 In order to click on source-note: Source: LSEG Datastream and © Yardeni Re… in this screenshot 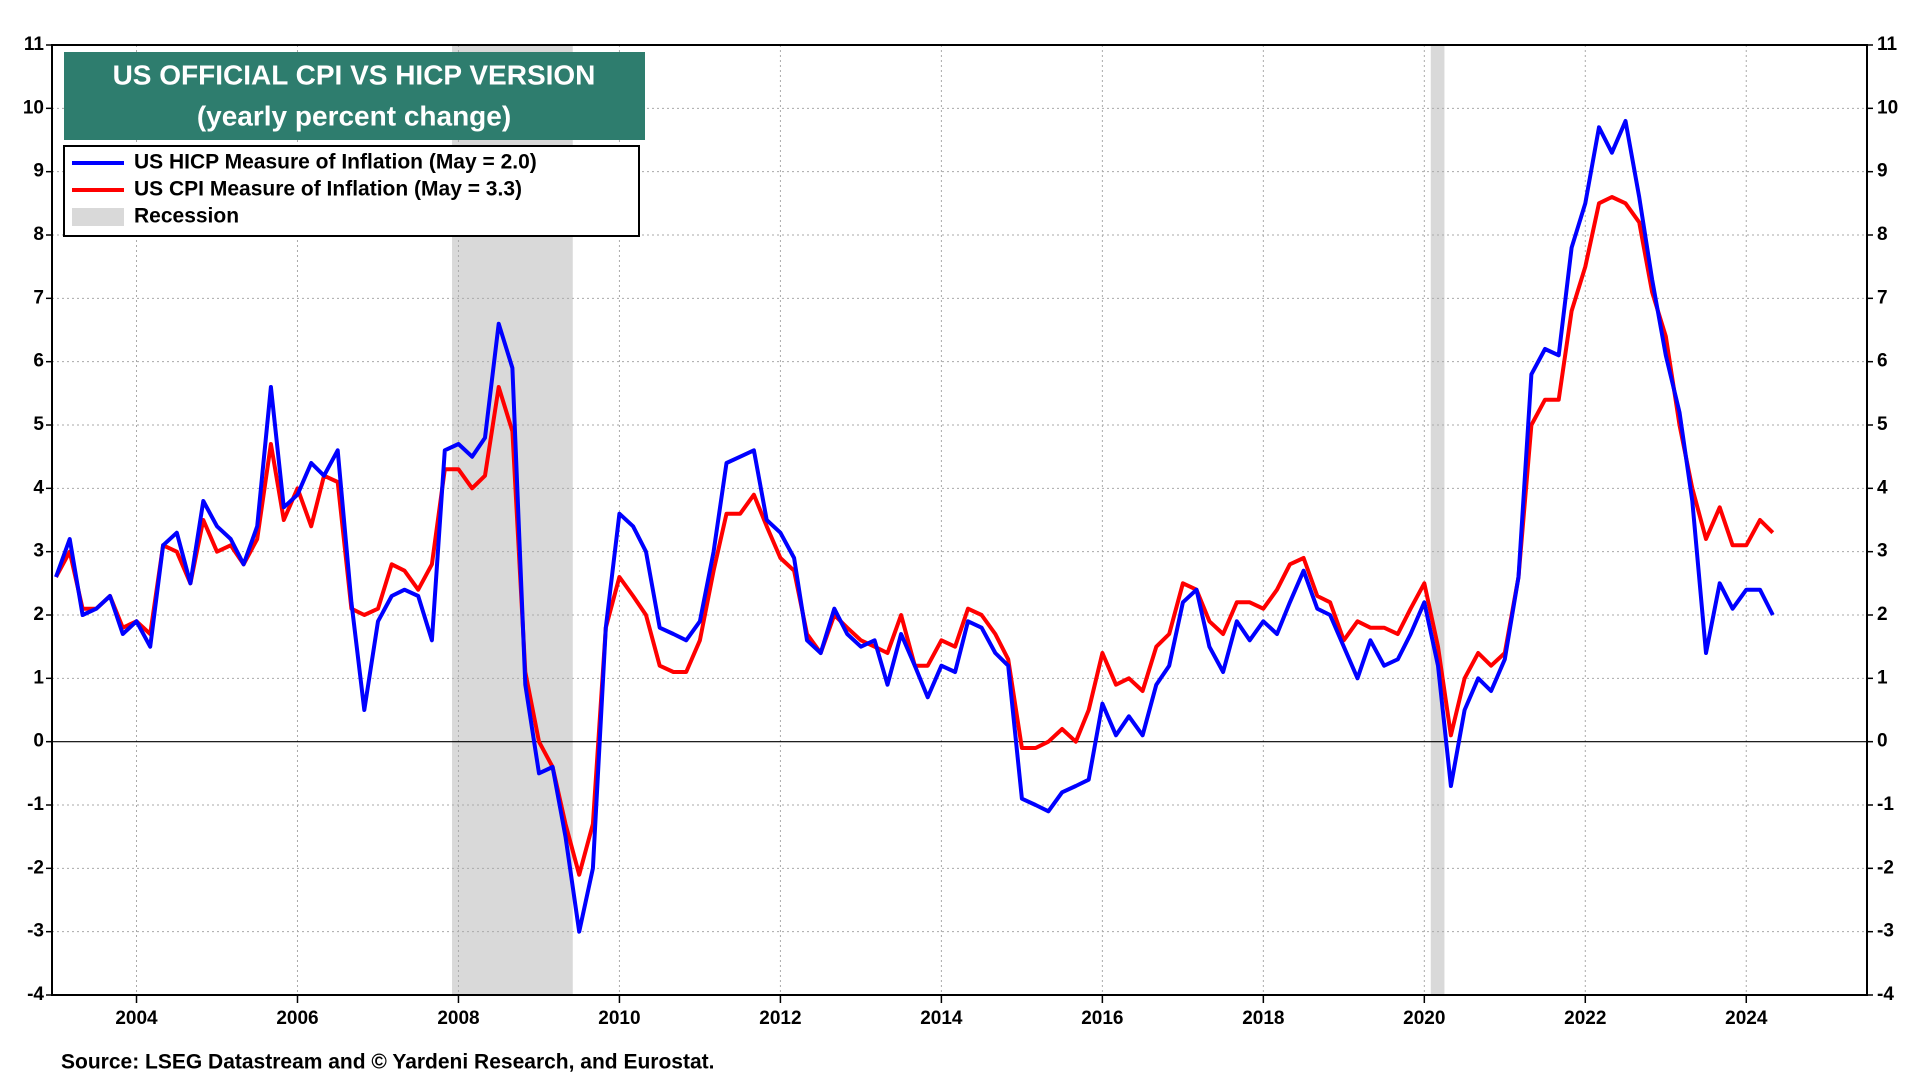, I will do `click(387, 1062)`.